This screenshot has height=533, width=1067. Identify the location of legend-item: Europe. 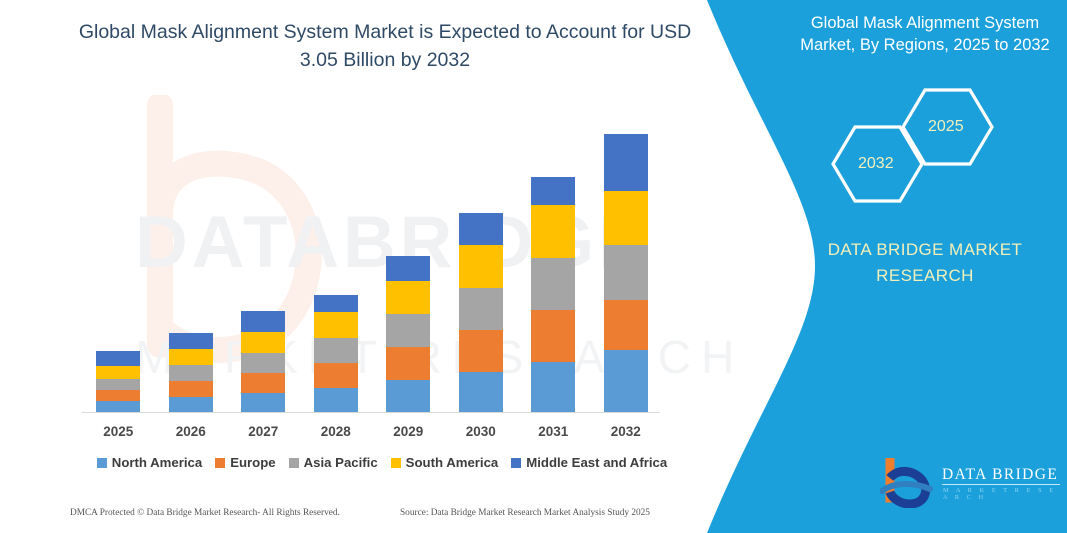
(245, 462).